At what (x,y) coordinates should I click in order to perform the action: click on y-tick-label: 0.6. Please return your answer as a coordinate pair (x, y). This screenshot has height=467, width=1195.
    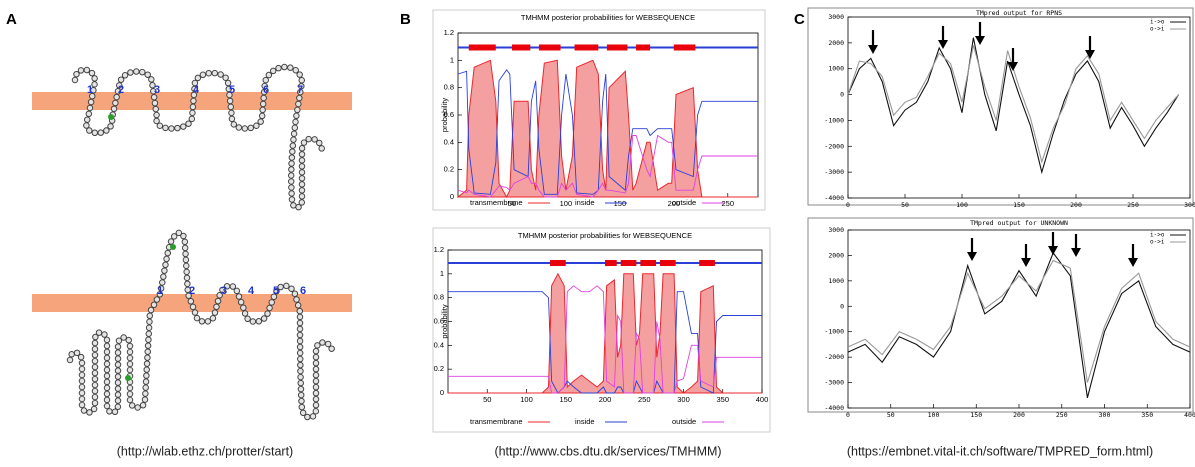
    Looking at the image, I should click on (449, 114).